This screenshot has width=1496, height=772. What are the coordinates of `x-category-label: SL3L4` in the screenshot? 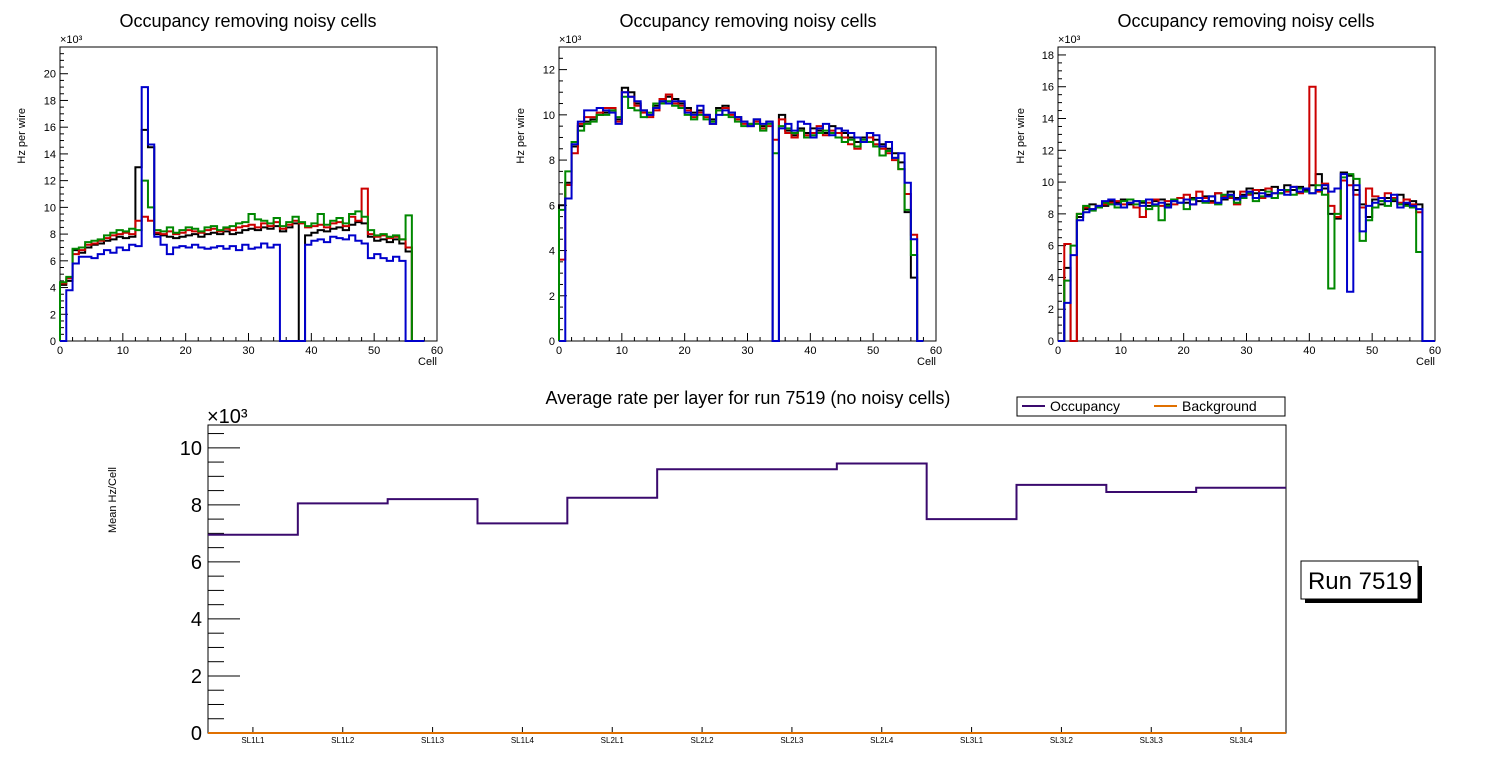 It's located at (1242, 740).